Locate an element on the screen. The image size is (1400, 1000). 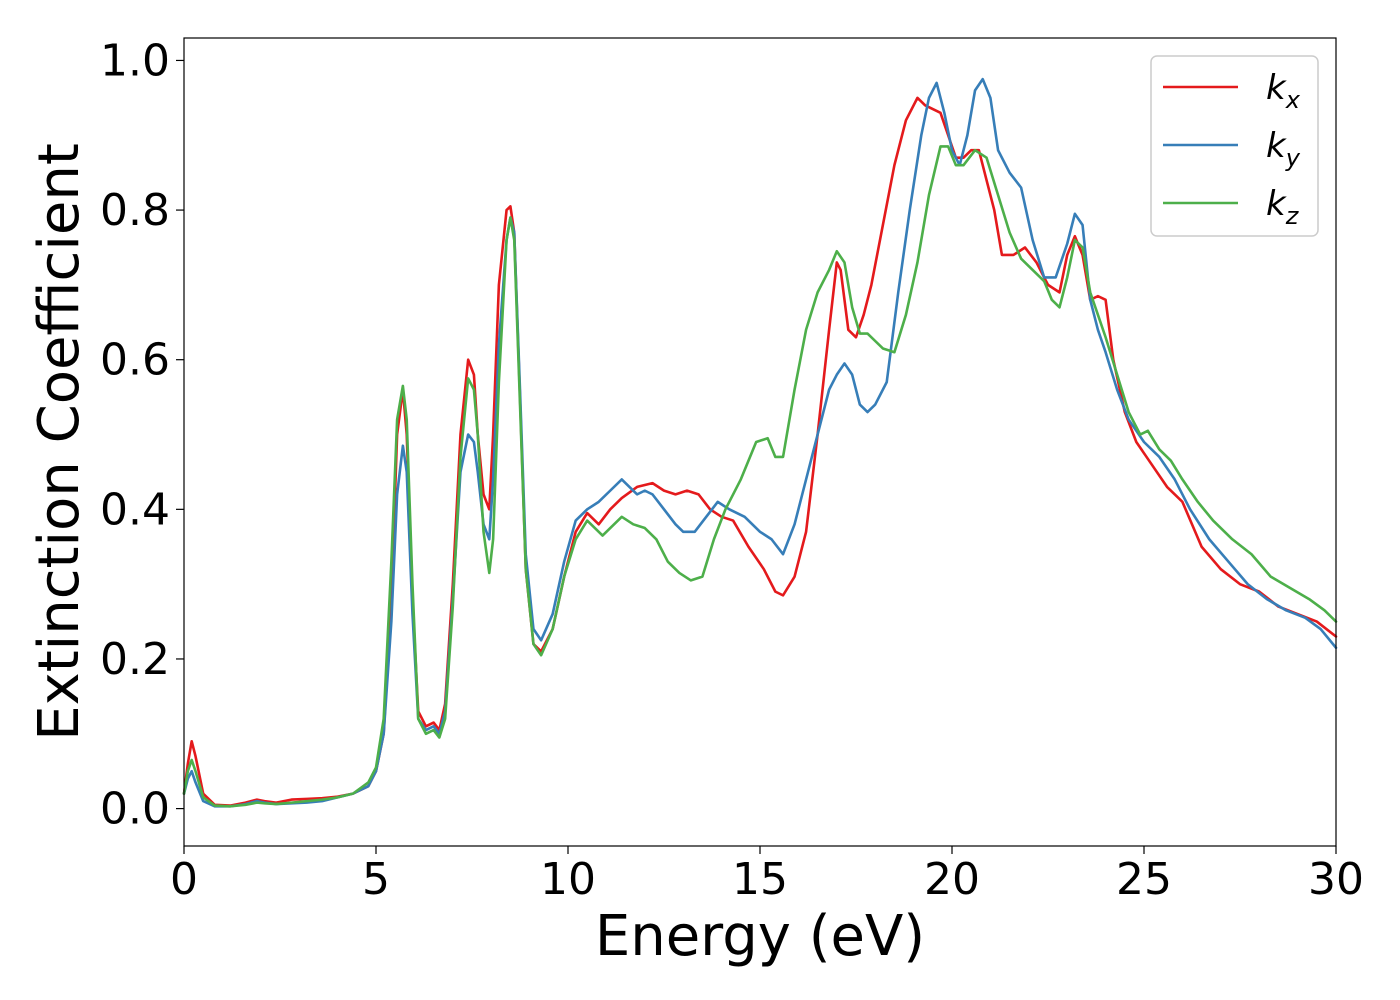
legend-label-kz: kz is located at coordinates (1283, 207).